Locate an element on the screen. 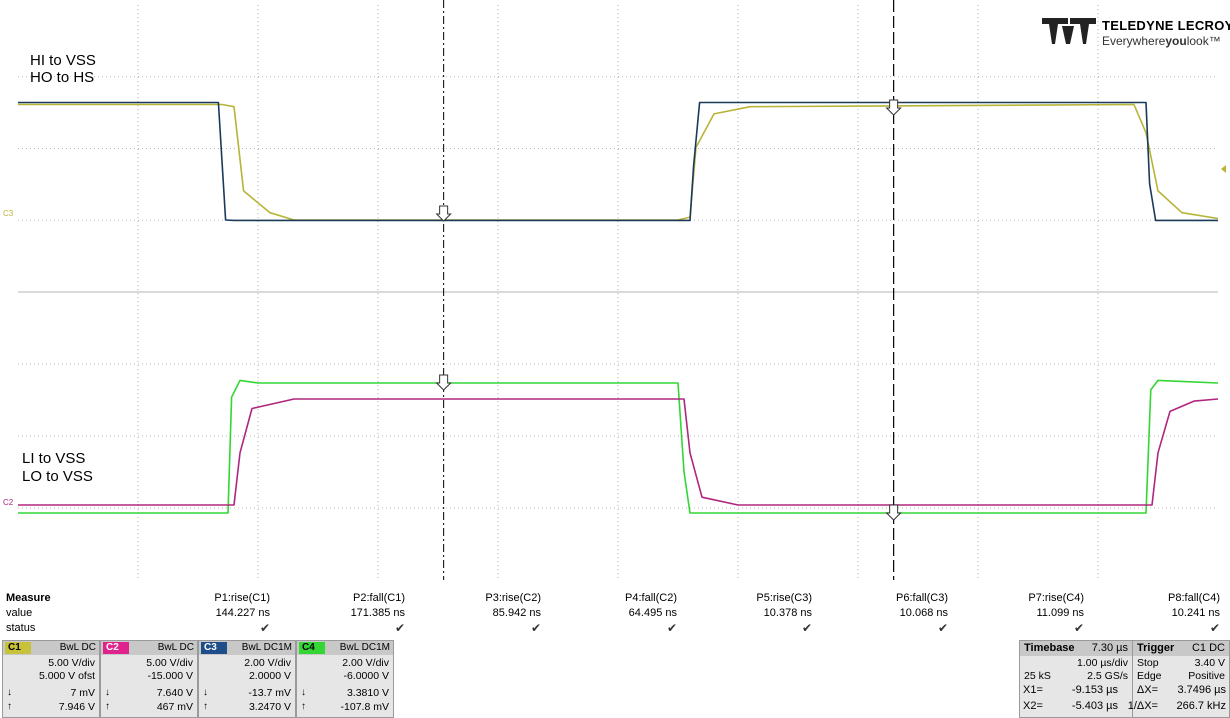 The image size is (1230, 718). trigger-level-marker-icon is located at coordinates (1223, 169).